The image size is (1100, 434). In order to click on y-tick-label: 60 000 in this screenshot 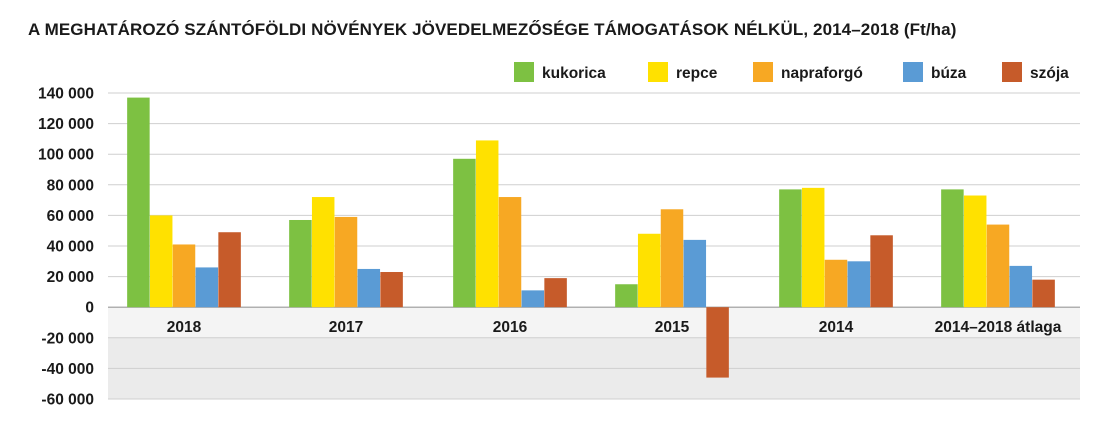, I will do `click(70, 216)`.